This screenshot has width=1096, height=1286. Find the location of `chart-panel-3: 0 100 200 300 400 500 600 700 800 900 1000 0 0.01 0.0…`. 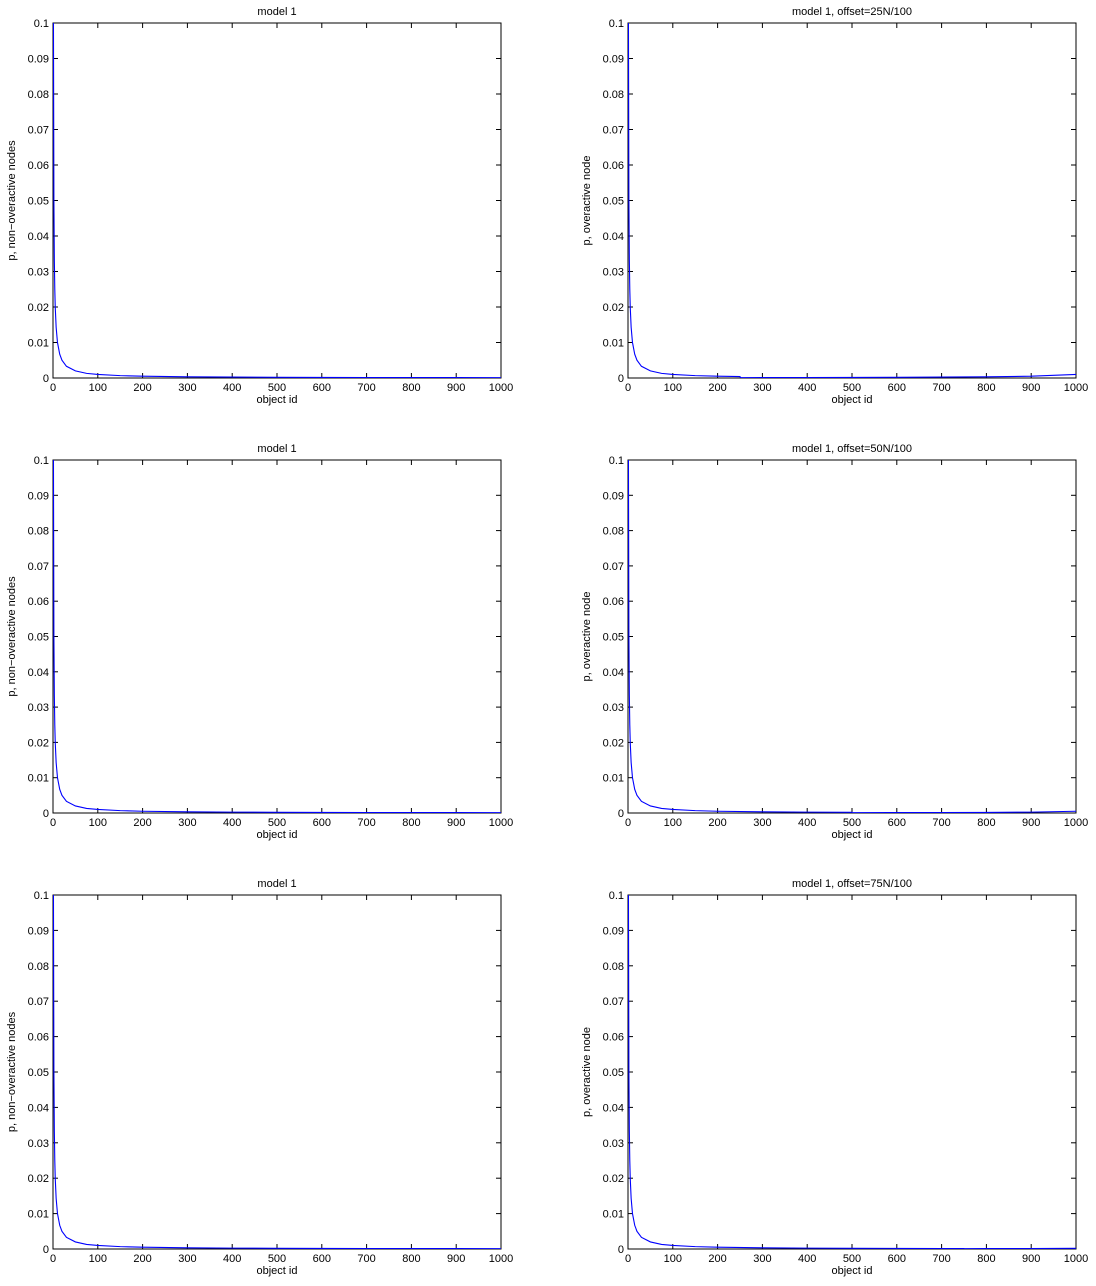

chart-panel-3: 0 100 200 300 400 500 600 700 800 900 1000 0 0.01 0.0… is located at coordinates (259, 642).